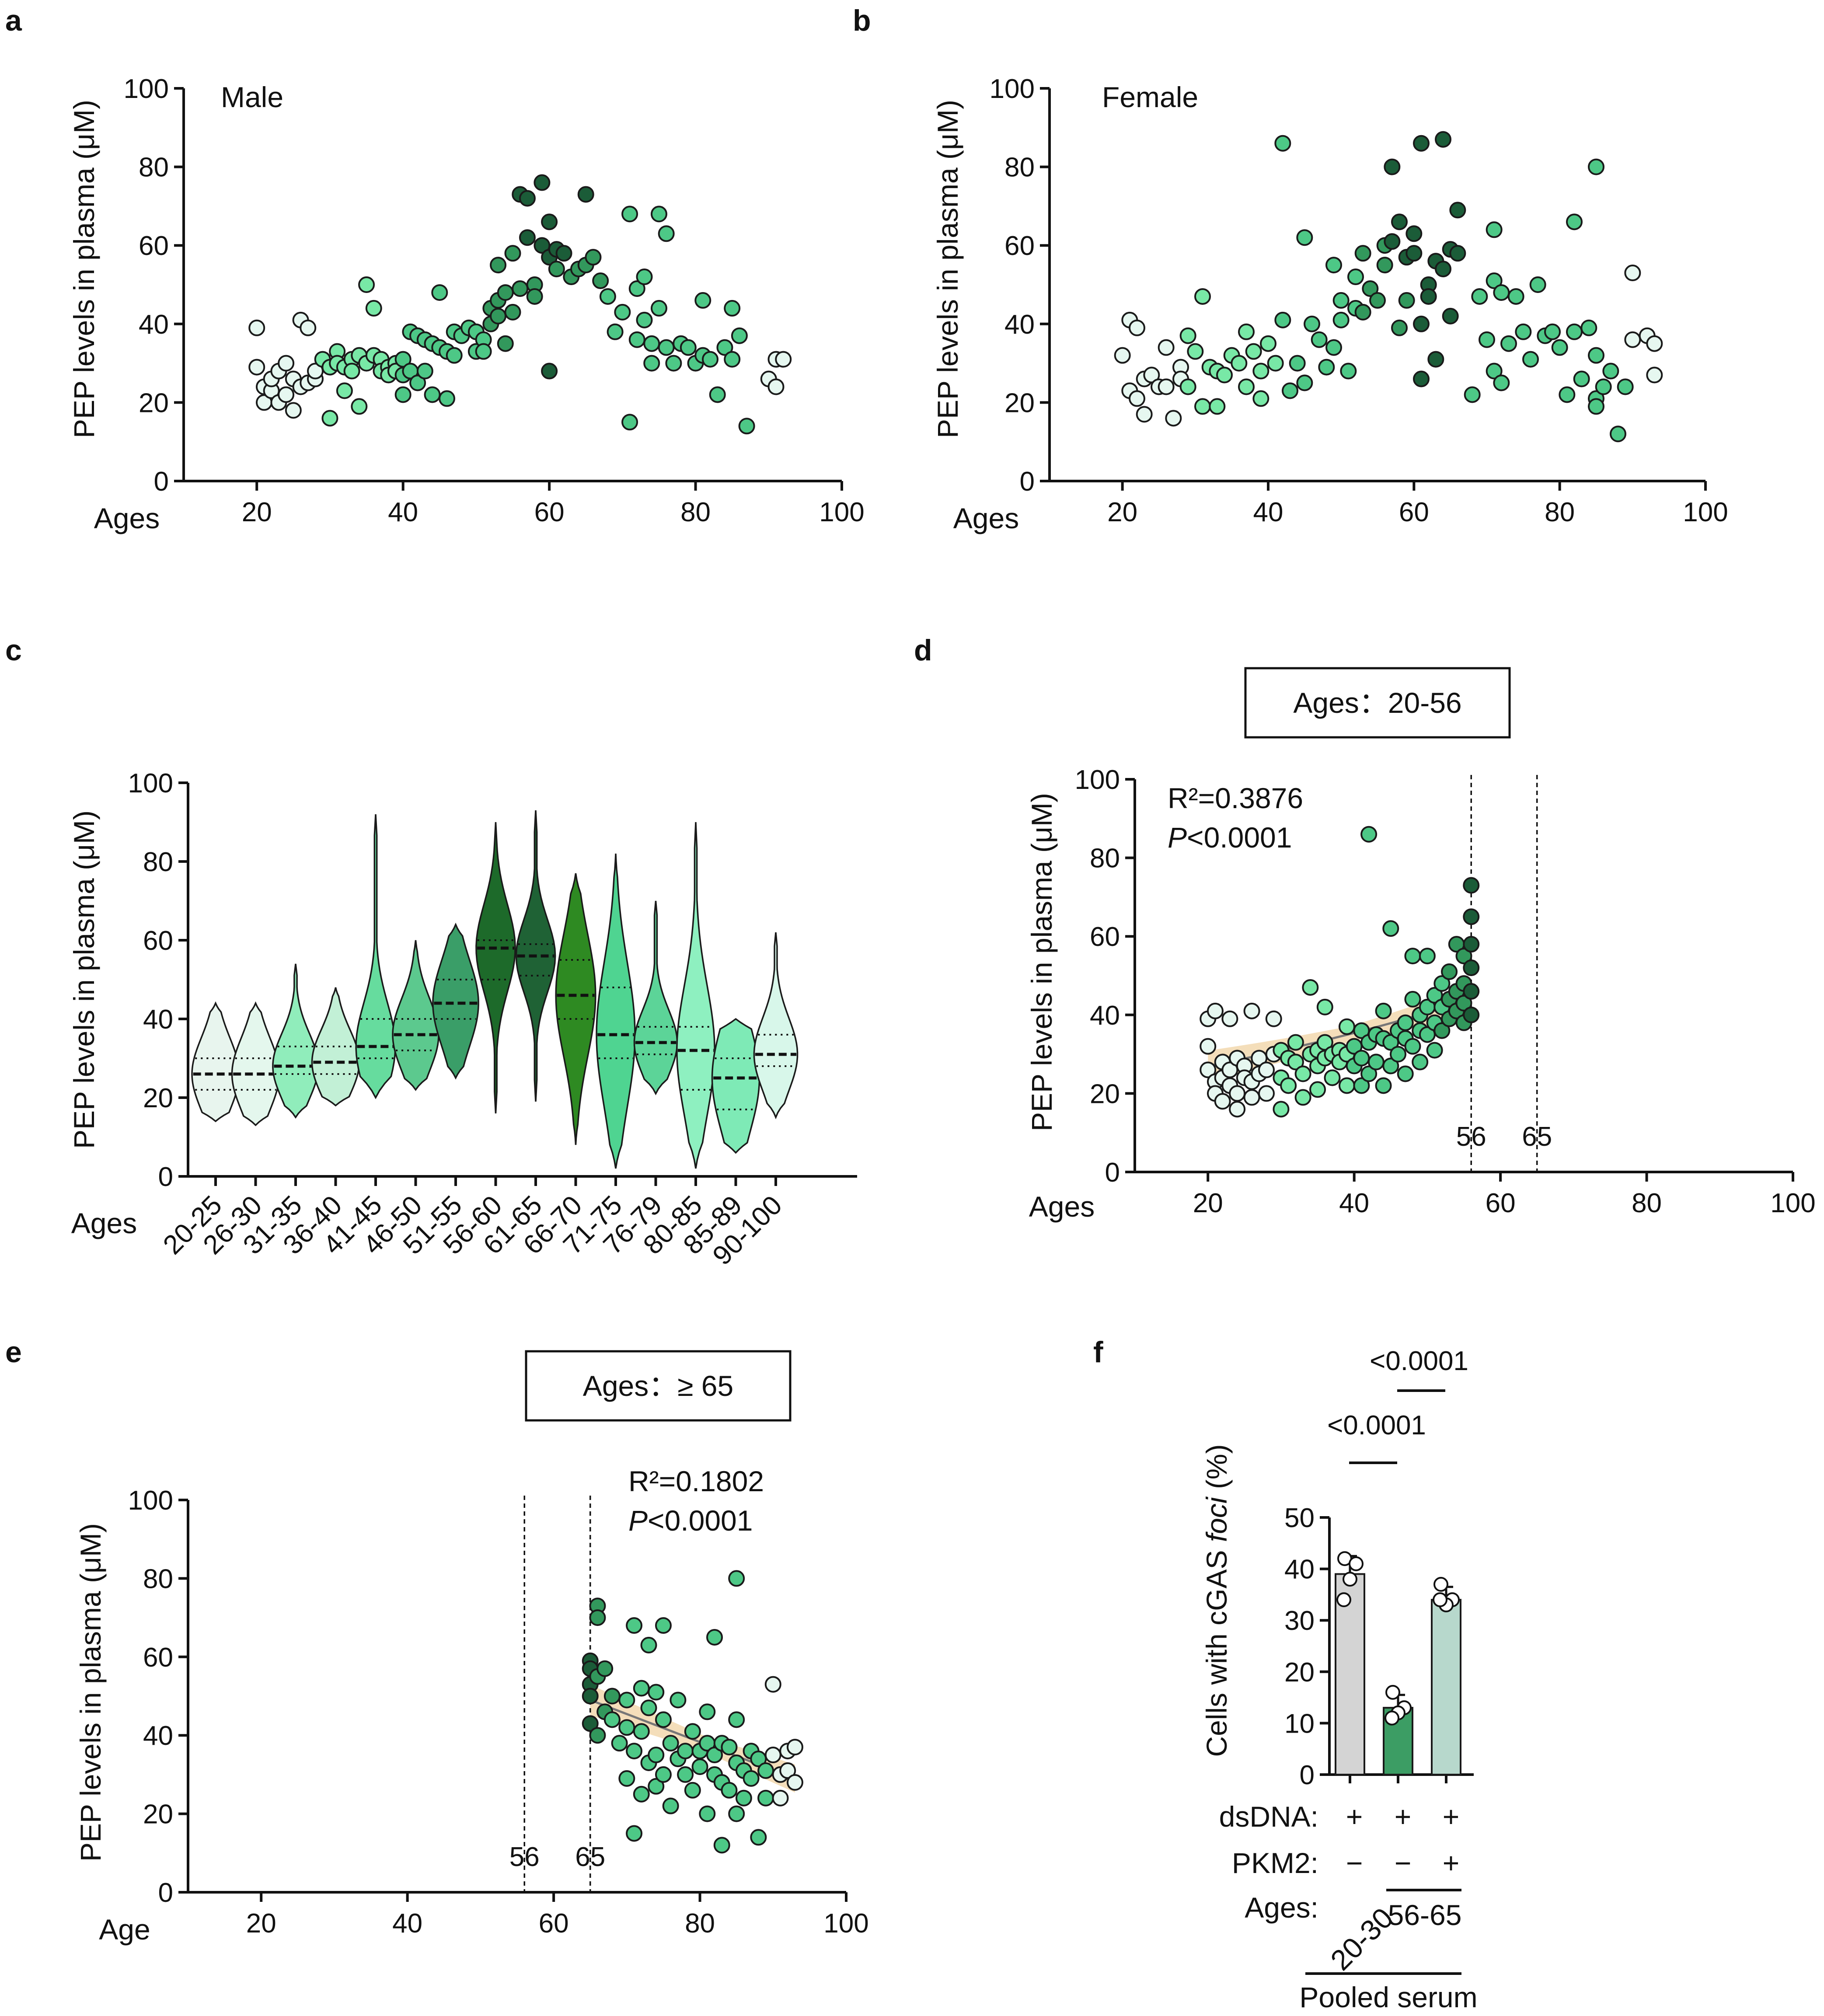 Image resolution: width=1824 pixels, height=2016 pixels. Describe the element at coordinates (690, 1520) in the screenshot. I see `p-text-e: P<0.0001` at that location.